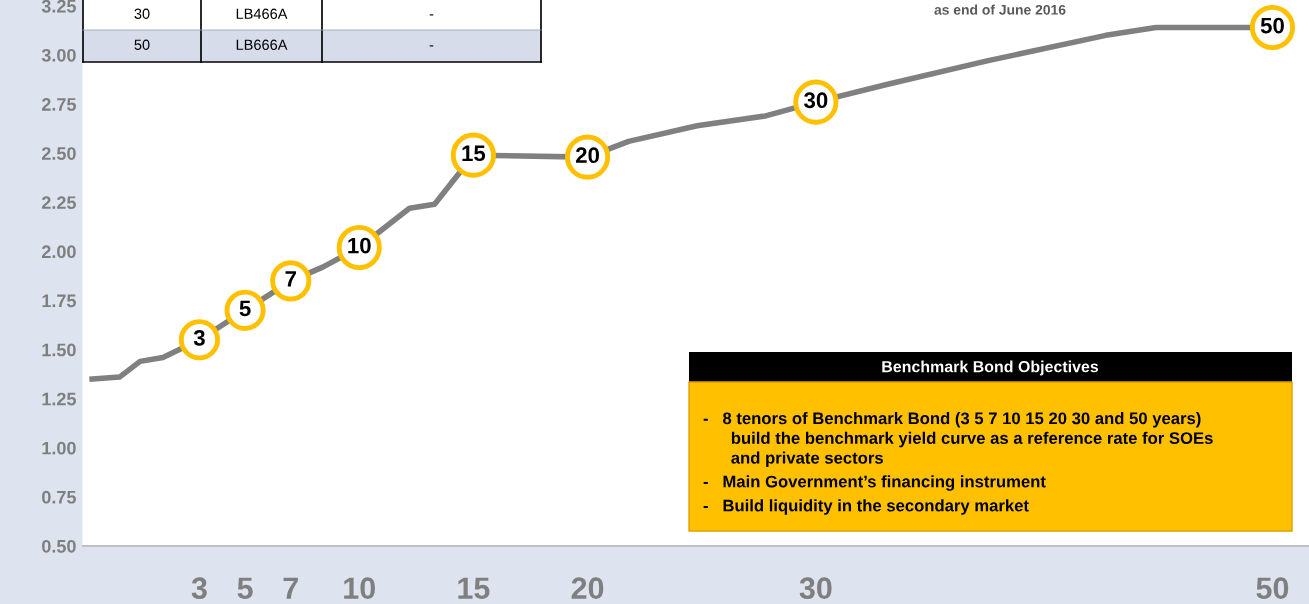 The width and height of the screenshot is (1309, 604). Describe the element at coordinates (474, 588) in the screenshot. I see `x-tick-label: 15` at that location.